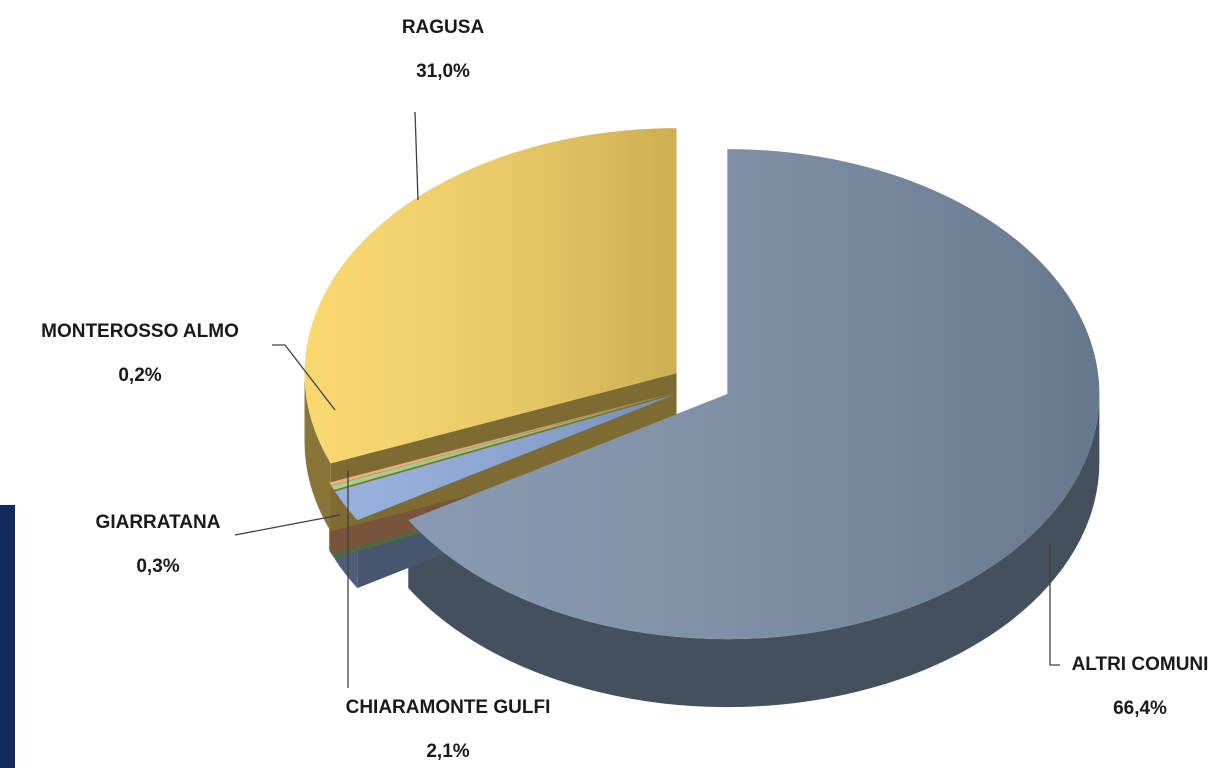 This screenshot has width=1231, height=768. What do you see at coordinates (443, 71) in the screenshot?
I see `slice-value-label: 31,0%` at bounding box center [443, 71].